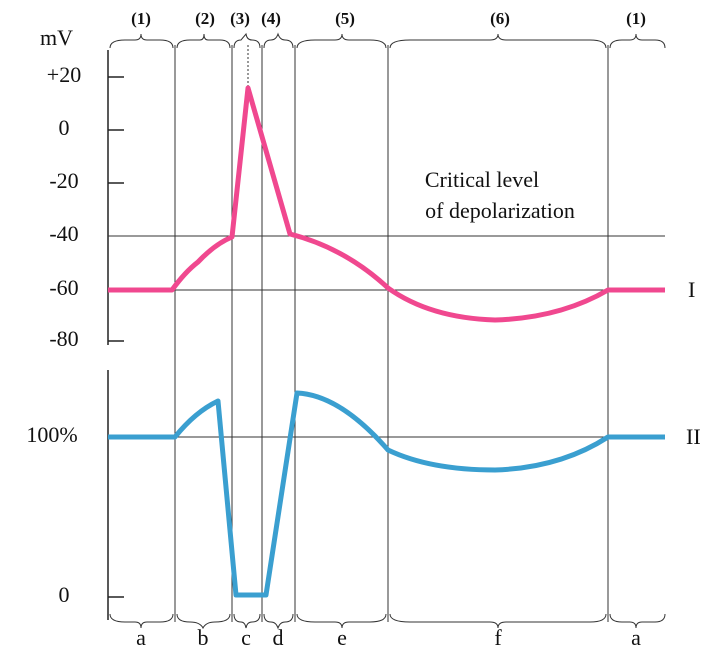 The image size is (705, 651). Describe the element at coordinates (64, 74) in the screenshot. I see `tick-label: +20` at that location.